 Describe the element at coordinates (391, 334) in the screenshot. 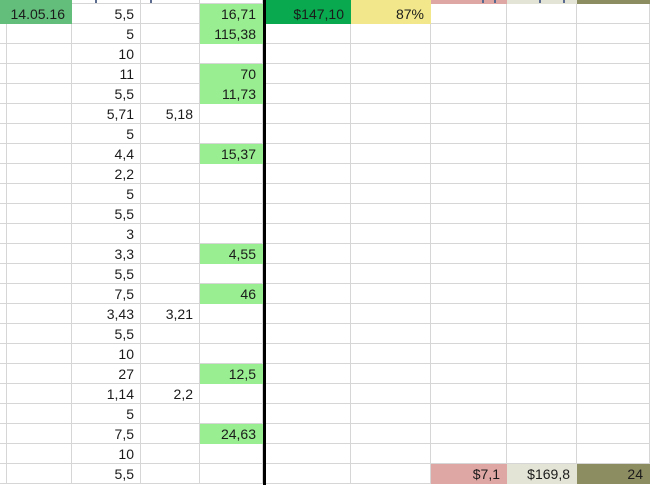

I see `cell-F17` at that location.